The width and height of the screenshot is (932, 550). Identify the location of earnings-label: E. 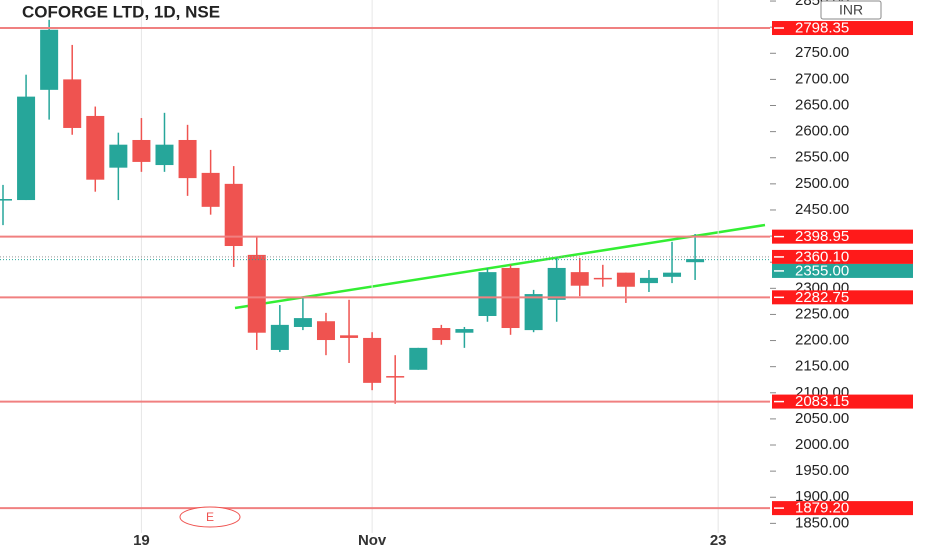
(210, 517).